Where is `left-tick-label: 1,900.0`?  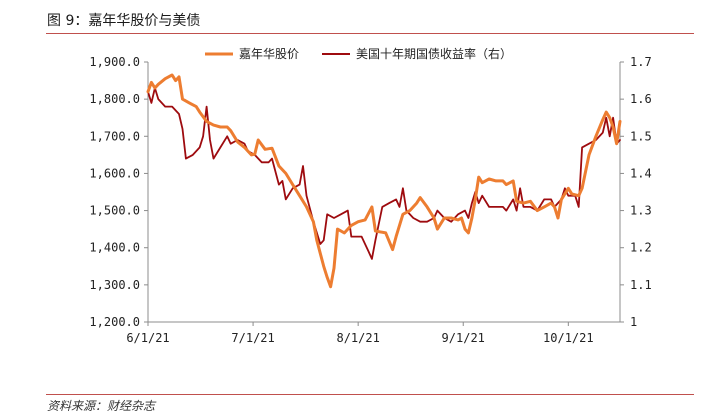
left-tick-label: 1,900.0 is located at coordinates (114, 62).